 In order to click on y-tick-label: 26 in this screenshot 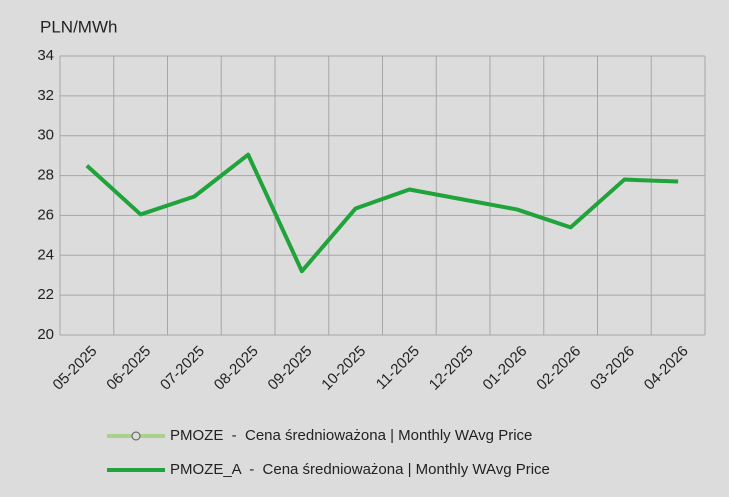, I will do `click(45, 214)`.